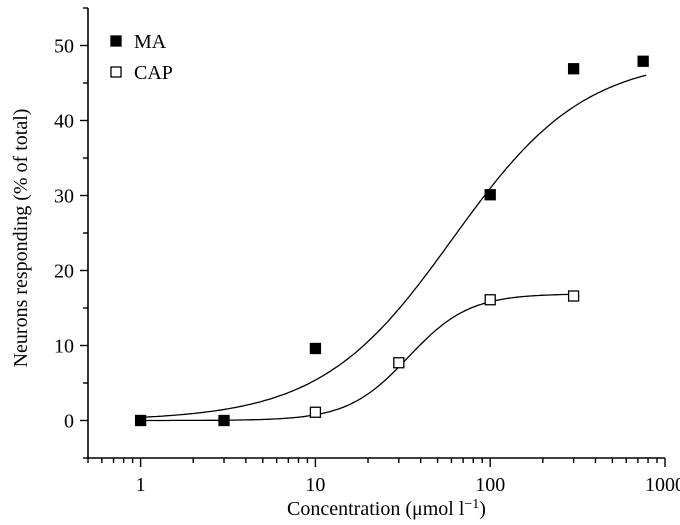  I want to click on y-tick-label: 50, so click(64, 47).